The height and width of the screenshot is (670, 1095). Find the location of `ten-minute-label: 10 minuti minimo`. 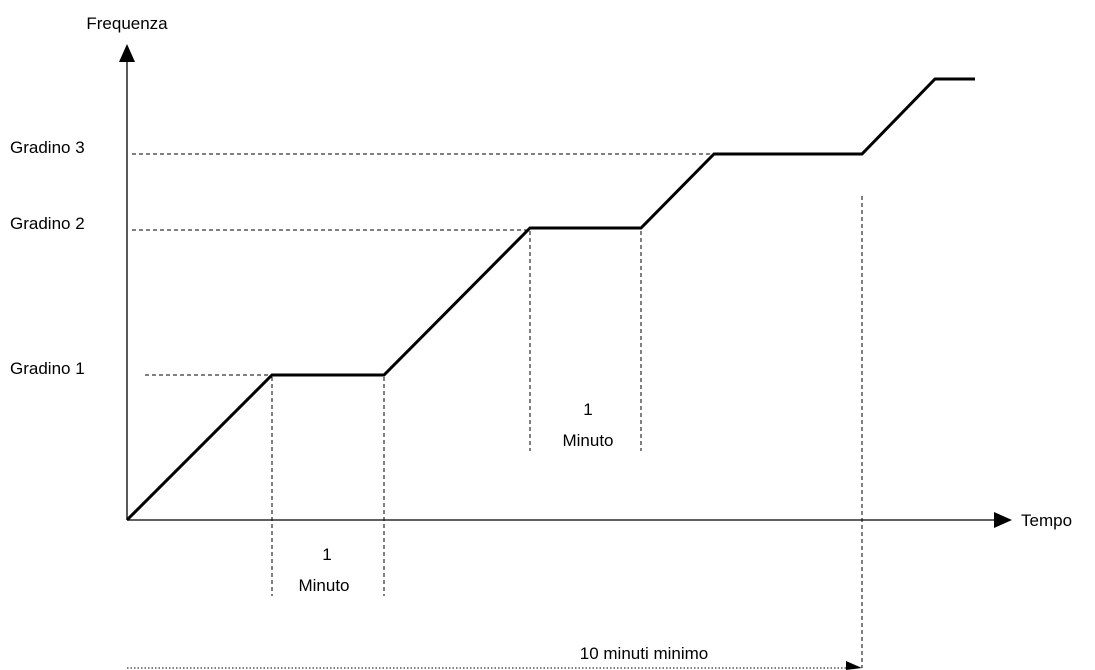

ten-minute-label: 10 minuti minimo is located at coordinates (644, 653).